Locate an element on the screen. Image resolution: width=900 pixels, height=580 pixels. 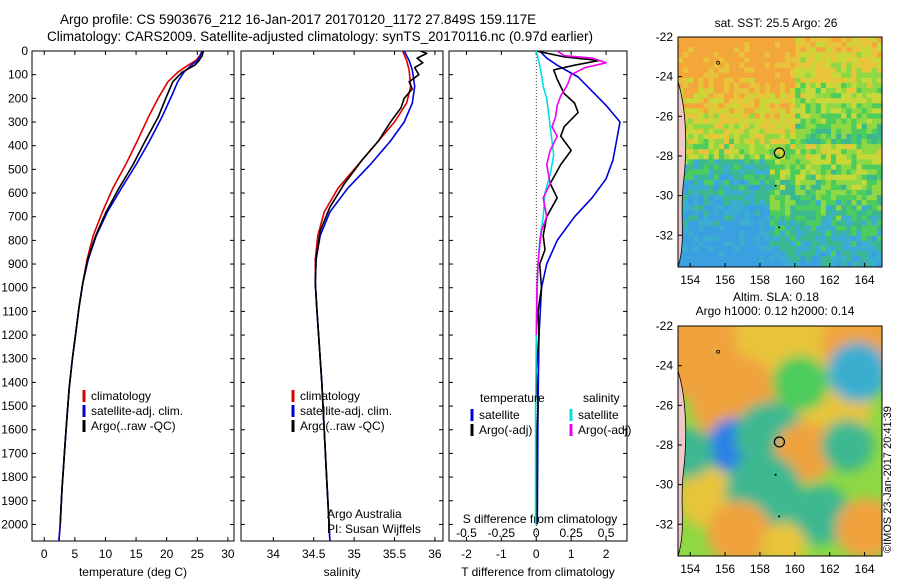
lon-tick-label: 164 is located at coordinates (865, 569).